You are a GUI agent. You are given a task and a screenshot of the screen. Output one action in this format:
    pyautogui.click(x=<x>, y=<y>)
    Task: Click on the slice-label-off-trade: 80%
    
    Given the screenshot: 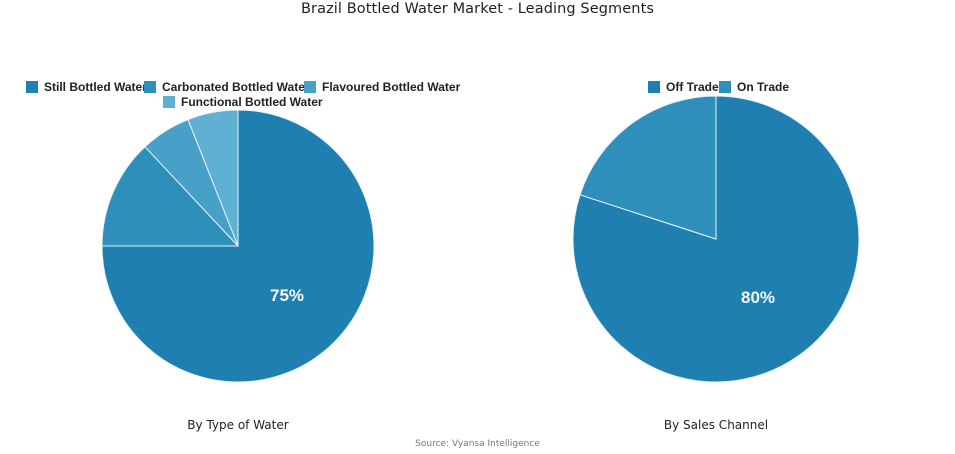 What is the action you would take?
    pyautogui.click(x=758, y=297)
    